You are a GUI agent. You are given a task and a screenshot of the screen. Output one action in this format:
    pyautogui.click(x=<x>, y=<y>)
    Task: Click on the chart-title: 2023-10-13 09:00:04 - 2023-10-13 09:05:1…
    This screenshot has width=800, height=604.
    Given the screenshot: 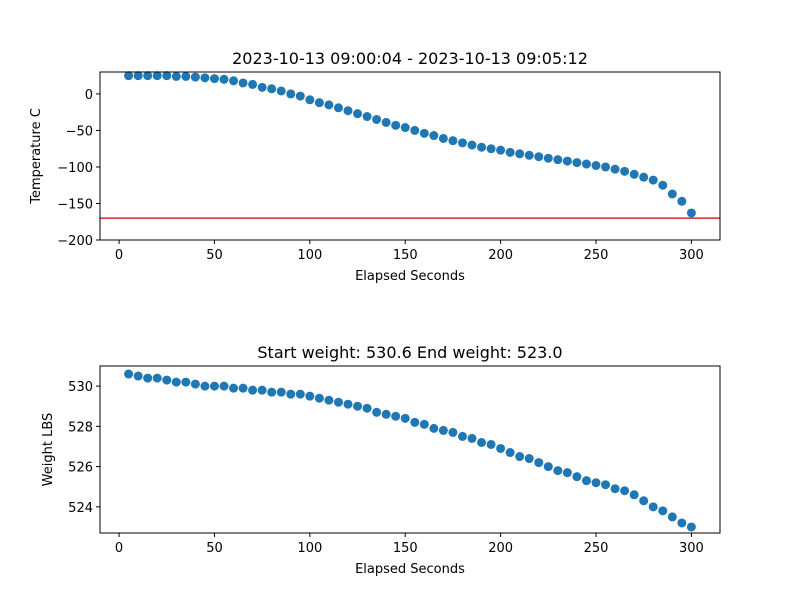 What is the action you would take?
    pyautogui.click(x=410, y=58)
    